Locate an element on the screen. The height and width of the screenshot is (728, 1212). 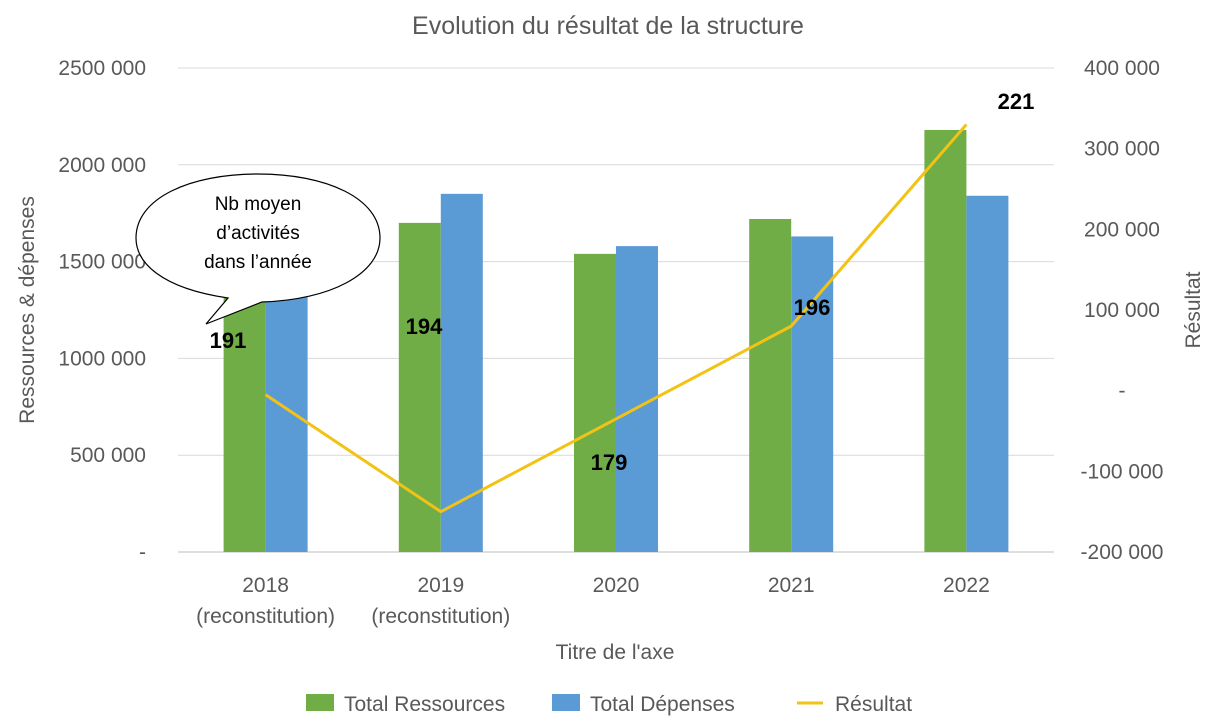
right-tick-label: -100 000 is located at coordinates (1122, 471).